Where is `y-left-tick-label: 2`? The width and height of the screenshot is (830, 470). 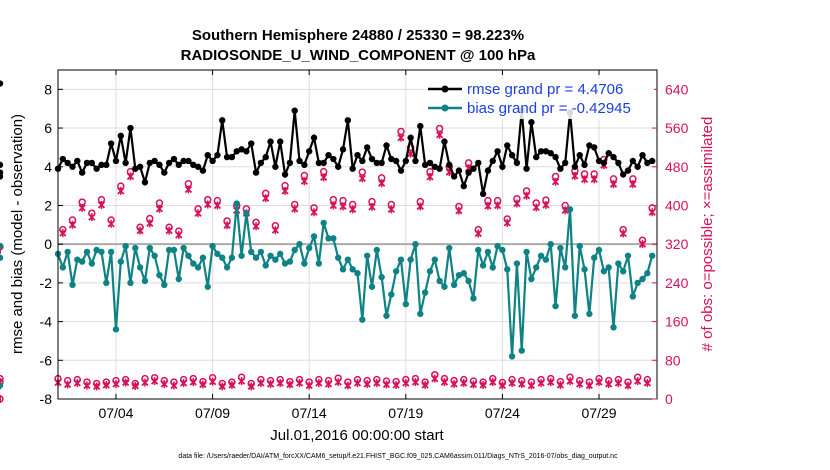 y-left-tick-label: 2 is located at coordinates (48, 205).